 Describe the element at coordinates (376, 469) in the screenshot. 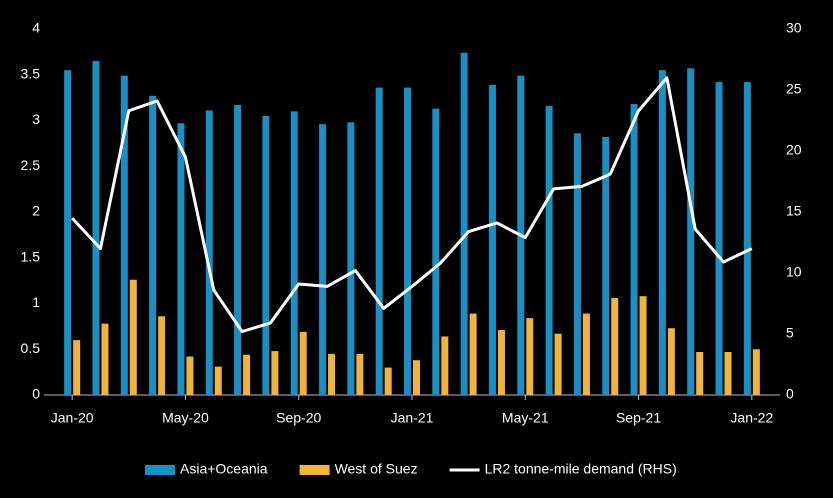

I see `legend-label: West of Suez` at that location.